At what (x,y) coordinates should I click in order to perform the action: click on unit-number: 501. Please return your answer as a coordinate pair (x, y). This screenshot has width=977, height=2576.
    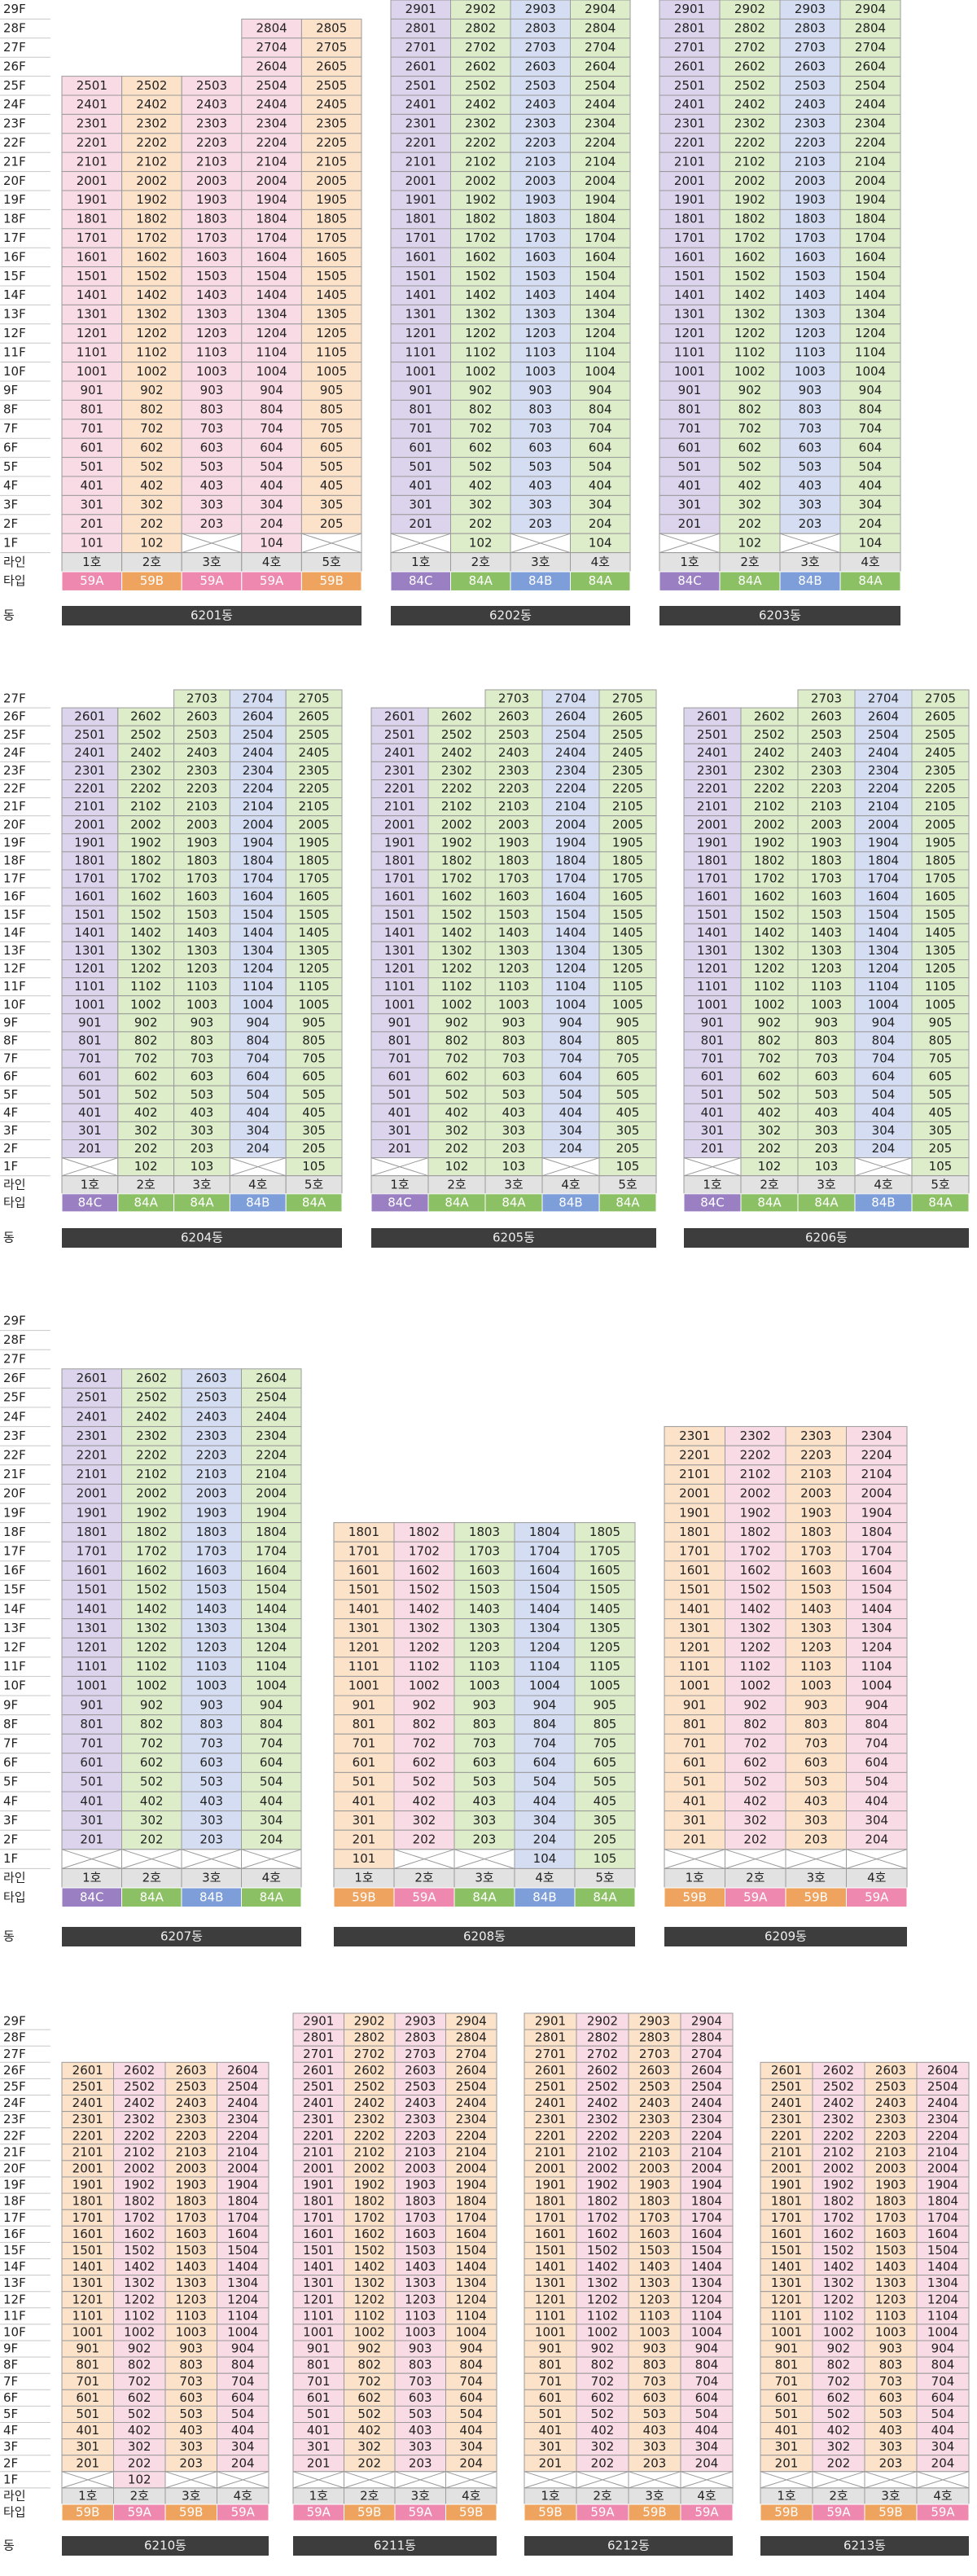
    Looking at the image, I should click on (400, 1094).